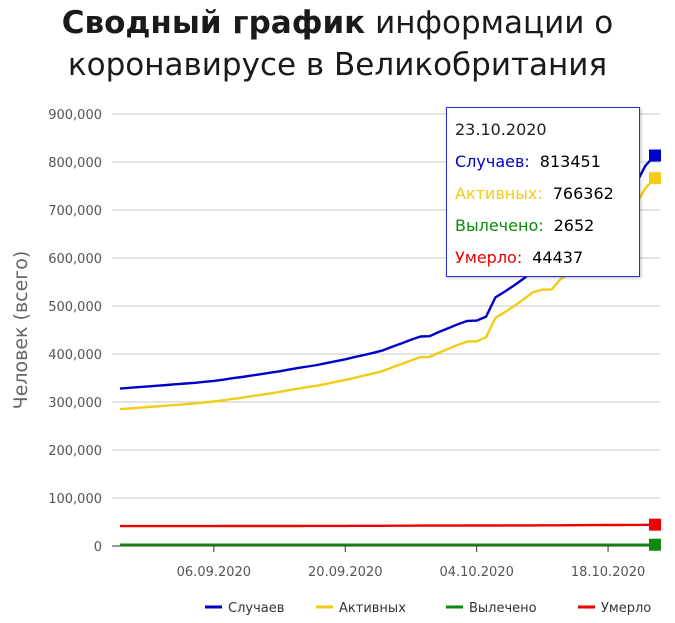 This screenshot has width=675, height=623. Describe the element at coordinates (476, 572) in the screenshot. I see `x-tick-label: 04.10.2020` at that location.